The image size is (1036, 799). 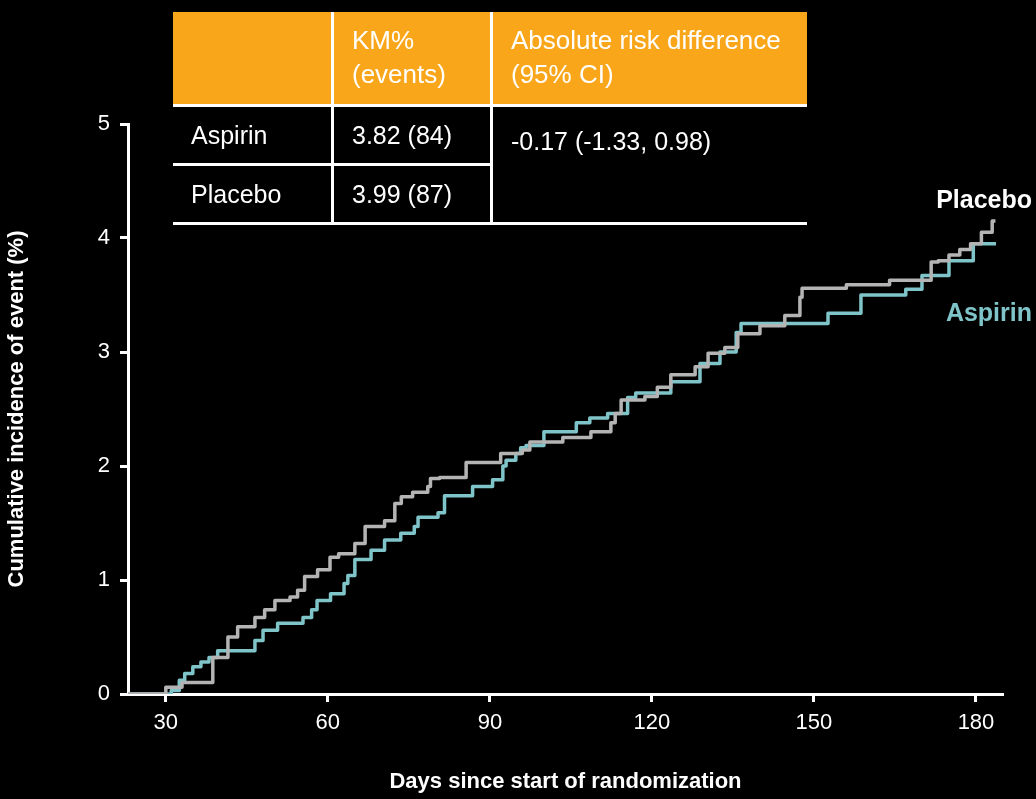 What do you see at coordinates (103, 465) in the screenshot?
I see `y-tick-label: 2` at bounding box center [103, 465].